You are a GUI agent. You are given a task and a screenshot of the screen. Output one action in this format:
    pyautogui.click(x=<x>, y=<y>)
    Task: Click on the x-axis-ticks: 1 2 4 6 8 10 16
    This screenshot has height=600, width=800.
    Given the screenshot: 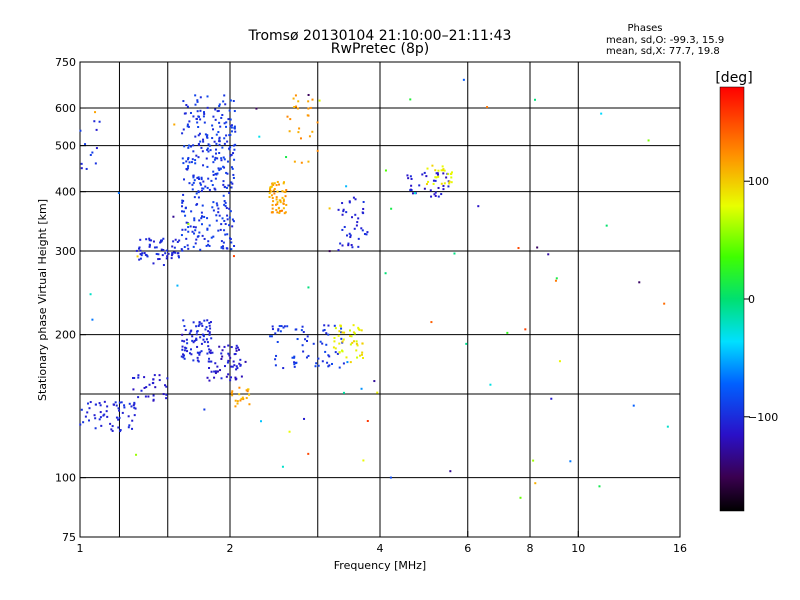 What is the action you would take?
    pyautogui.click(x=382, y=543)
    